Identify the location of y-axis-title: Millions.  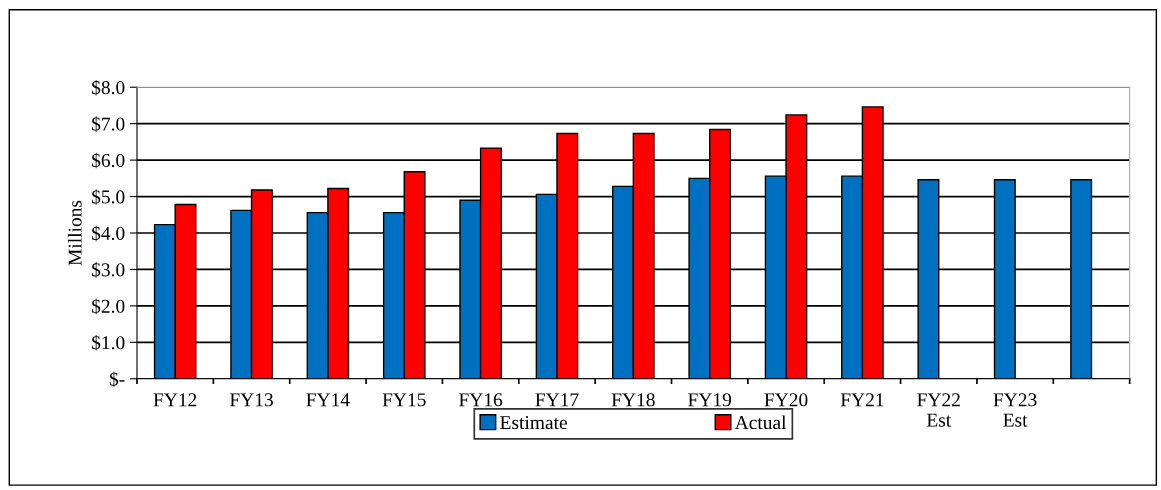
(74, 233).